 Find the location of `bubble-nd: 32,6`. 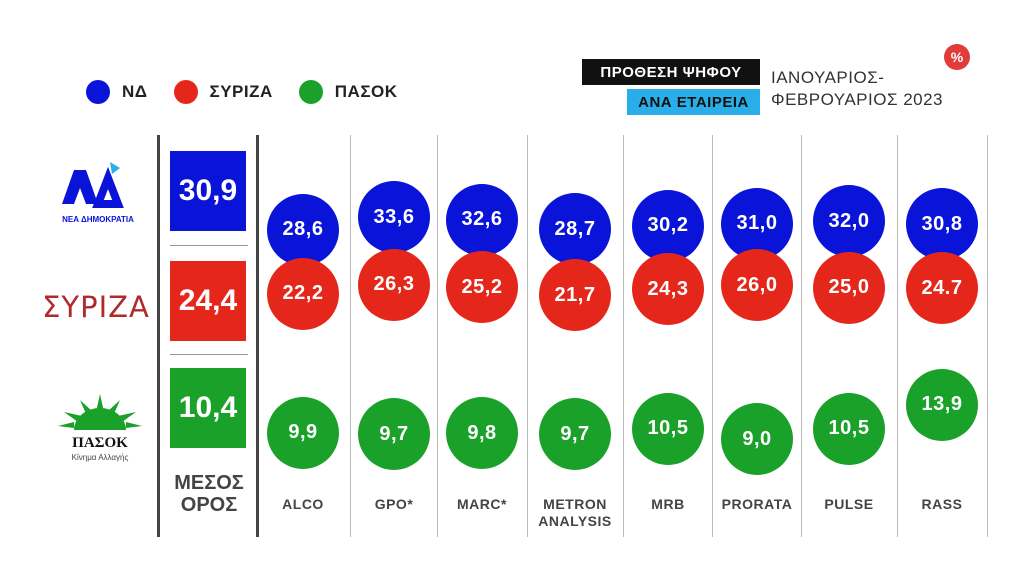

bubble-nd: 32,6 is located at coordinates (482, 219).